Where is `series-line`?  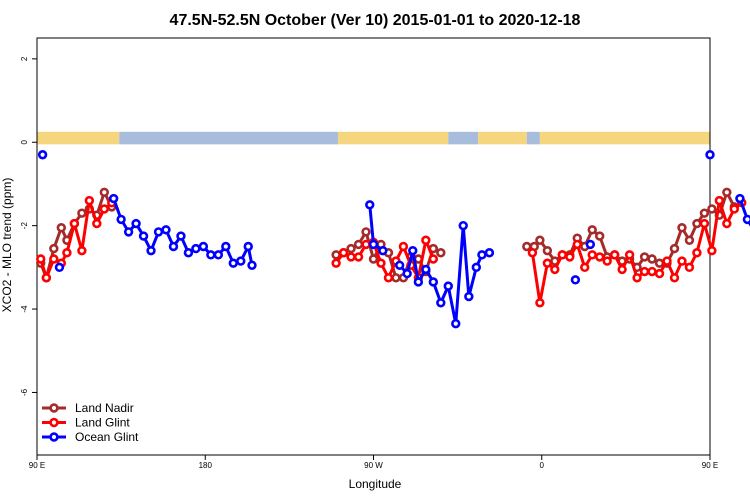
series-line is located at coordinates (444, 275).